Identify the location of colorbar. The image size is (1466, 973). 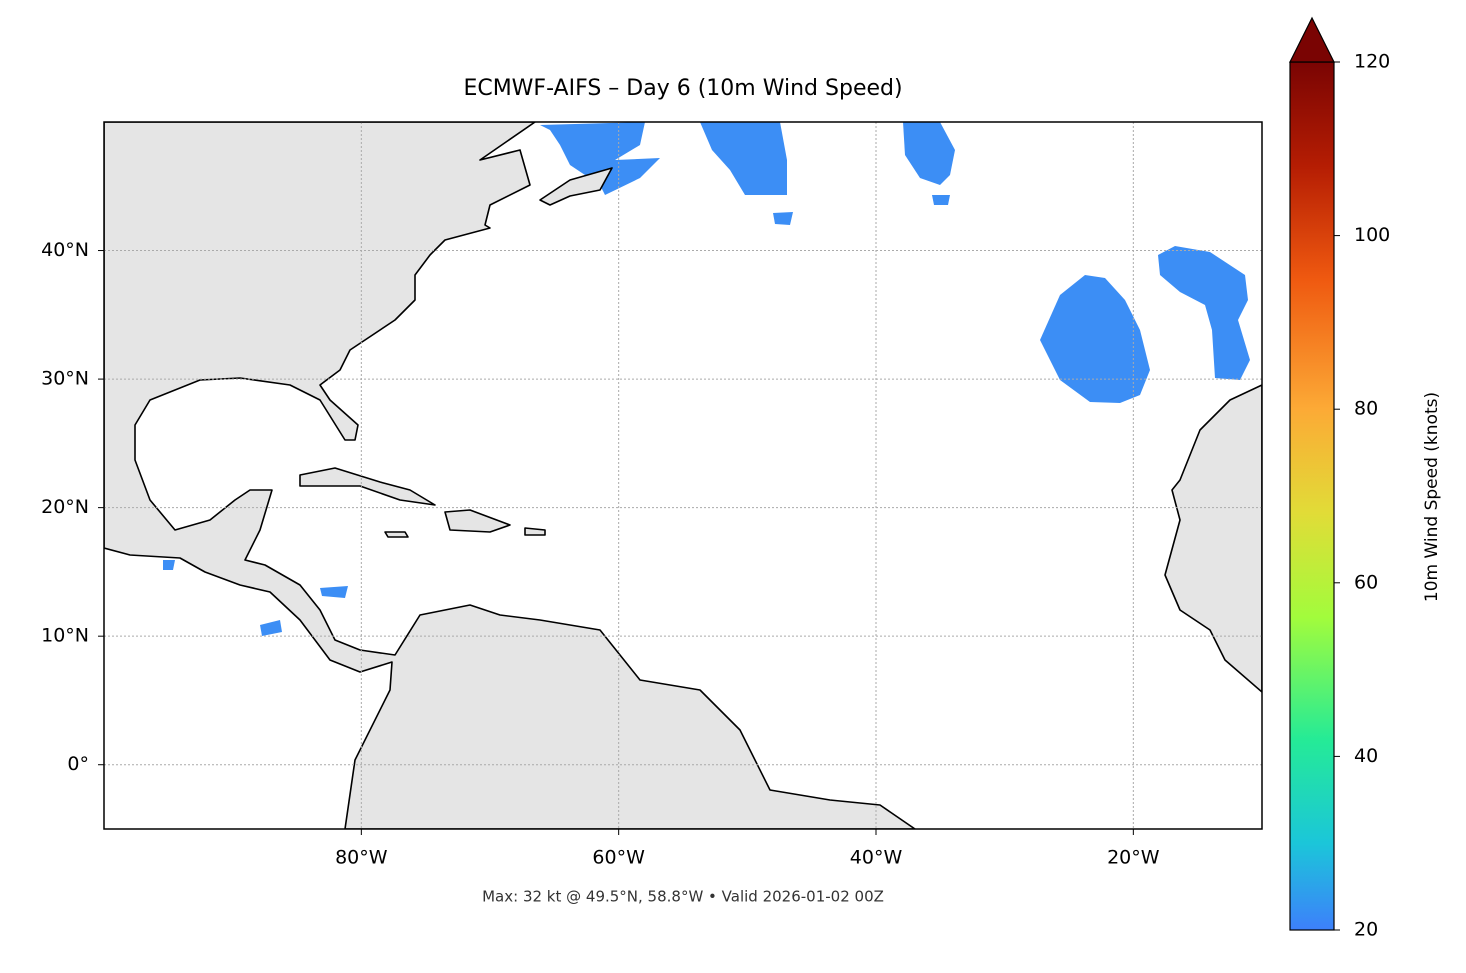
(1312, 496).